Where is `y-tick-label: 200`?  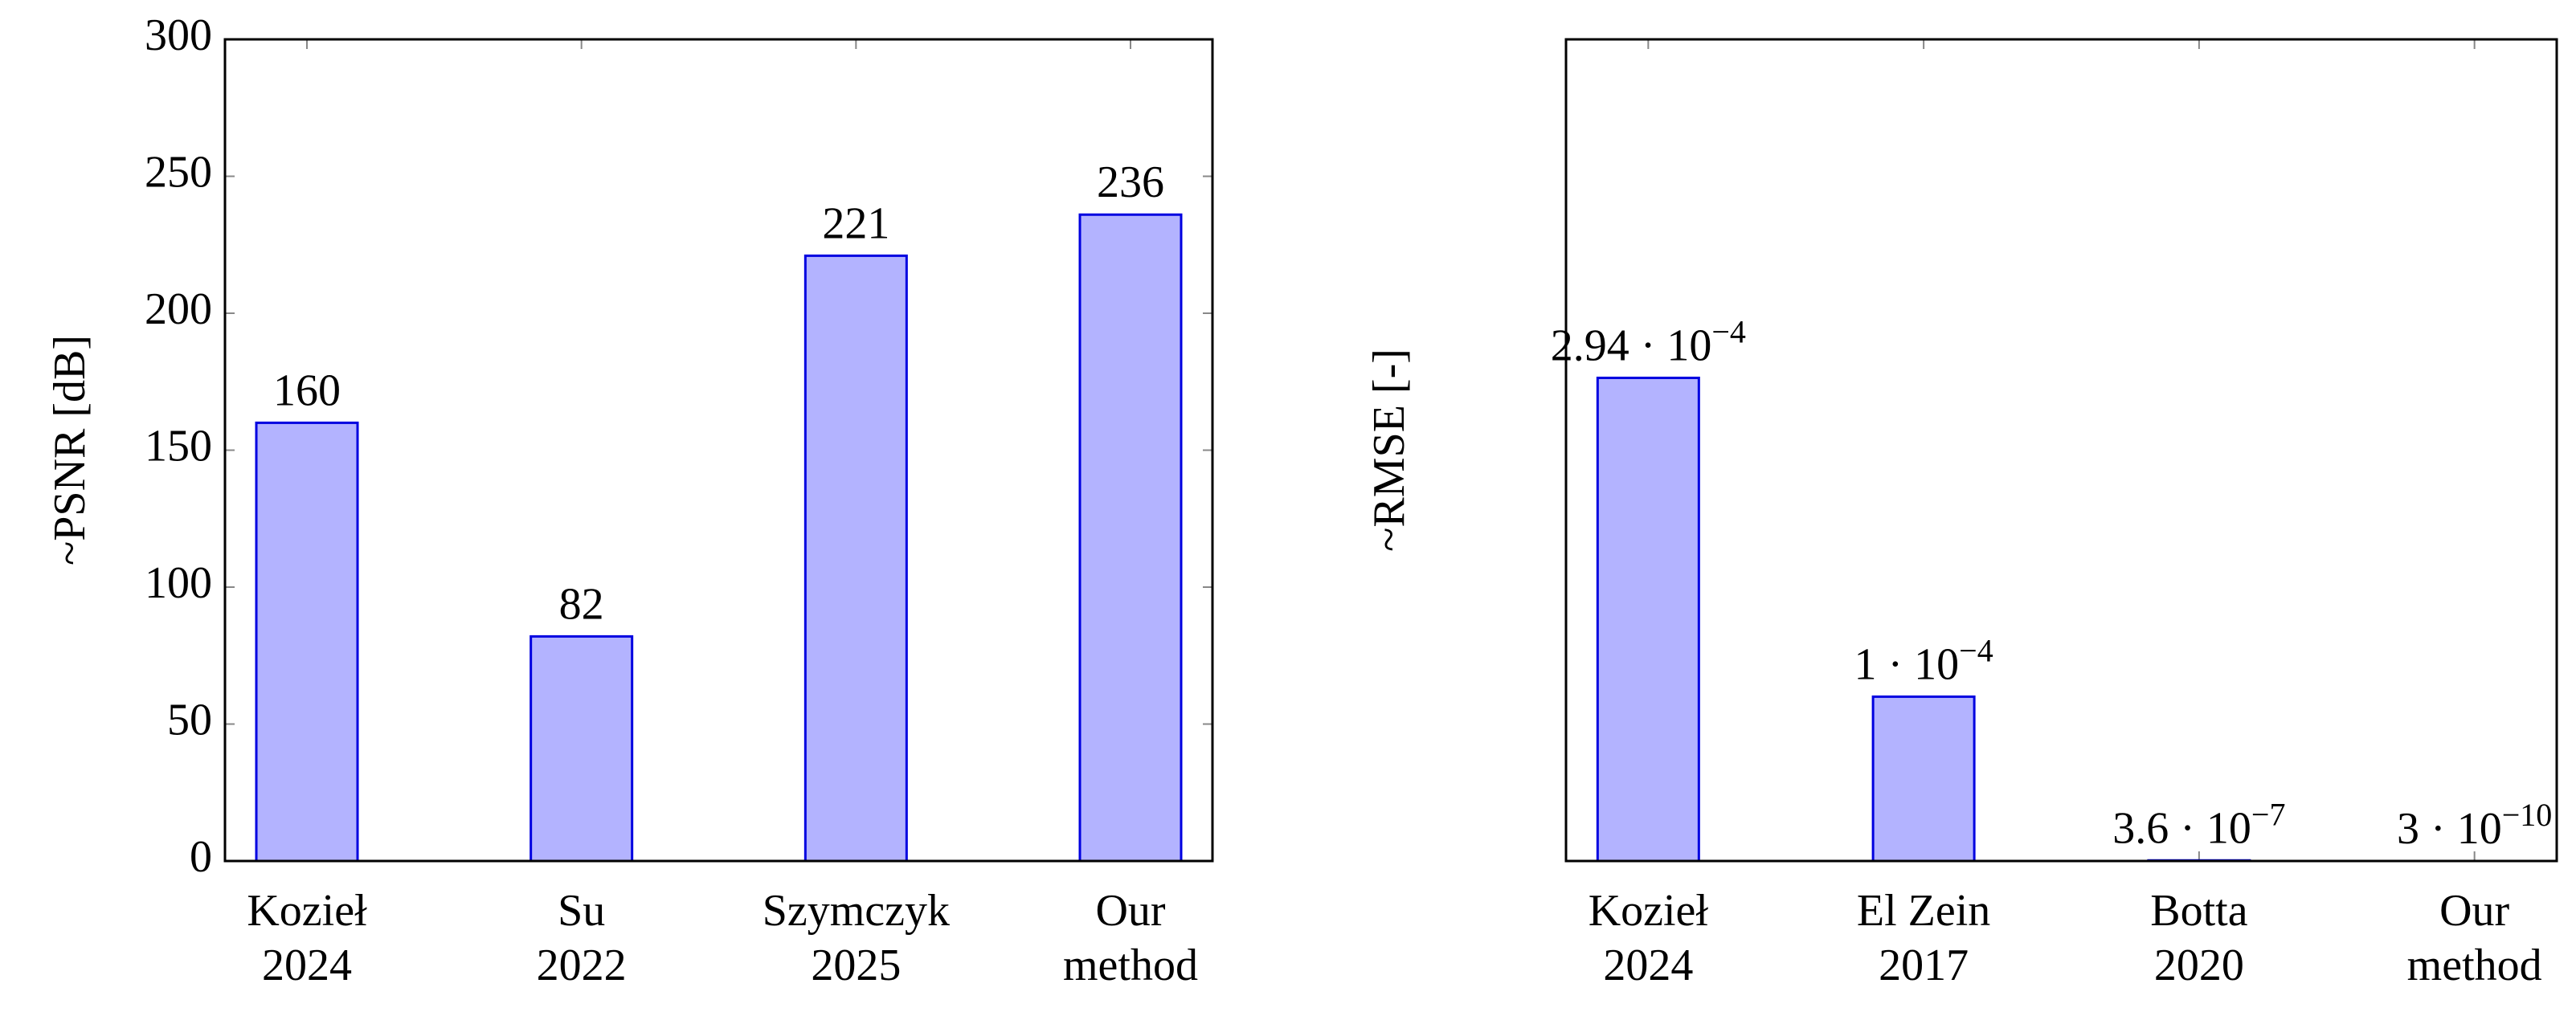 y-tick-label: 200 is located at coordinates (178, 309).